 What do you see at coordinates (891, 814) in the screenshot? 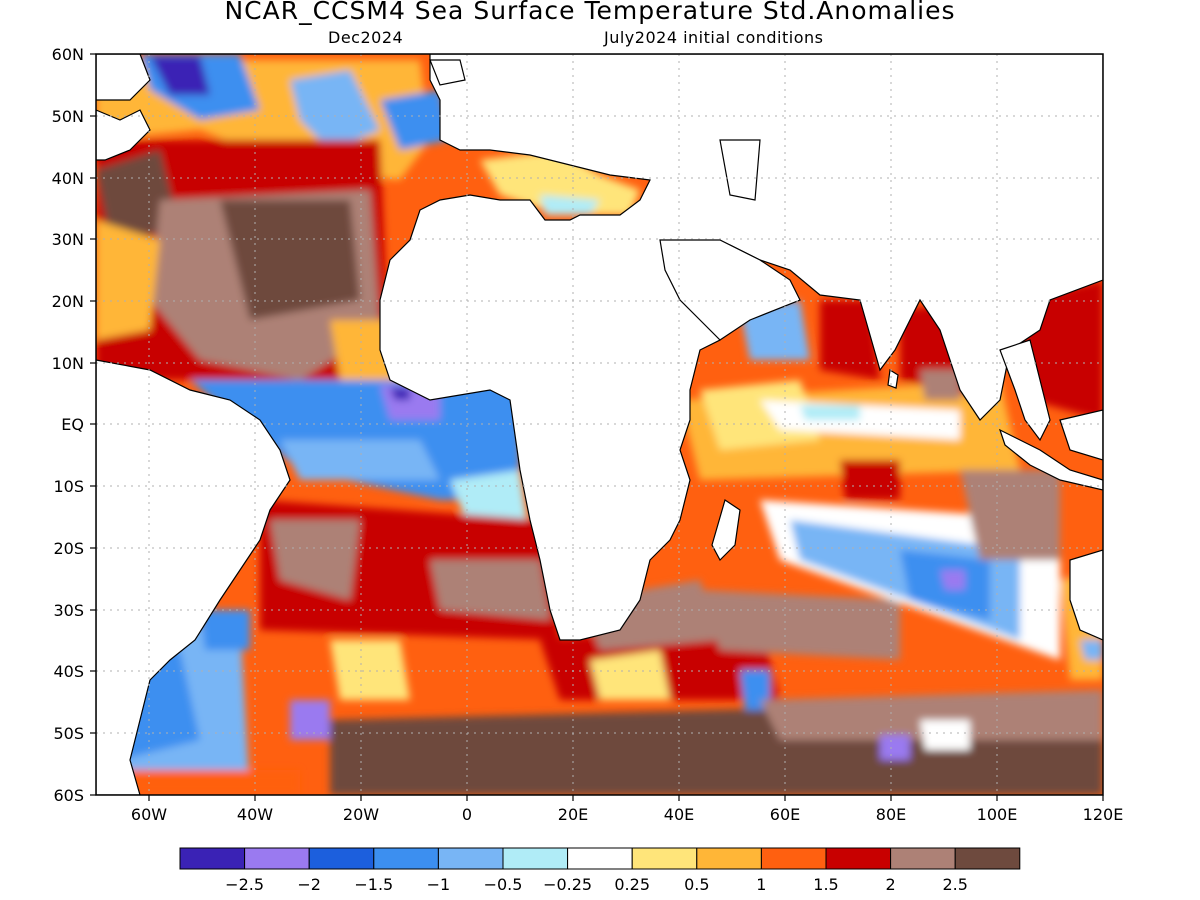
I see `lon-label: 80E` at bounding box center [891, 814].